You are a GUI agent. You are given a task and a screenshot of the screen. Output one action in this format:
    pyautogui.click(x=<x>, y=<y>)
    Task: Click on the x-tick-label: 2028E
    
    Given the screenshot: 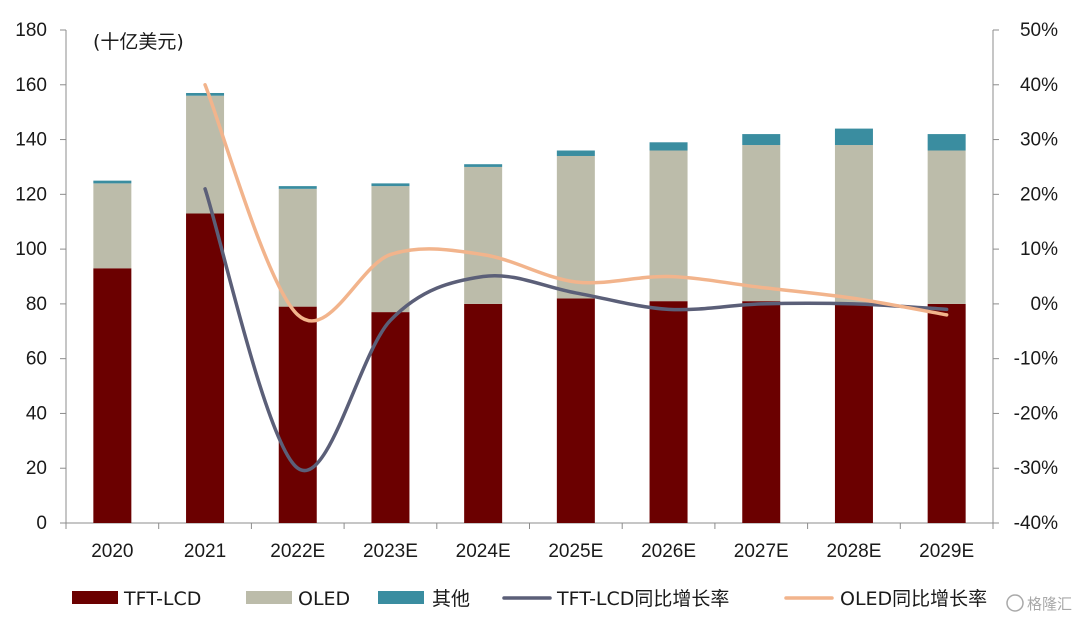 What is the action you would take?
    pyautogui.click(x=853, y=551)
    